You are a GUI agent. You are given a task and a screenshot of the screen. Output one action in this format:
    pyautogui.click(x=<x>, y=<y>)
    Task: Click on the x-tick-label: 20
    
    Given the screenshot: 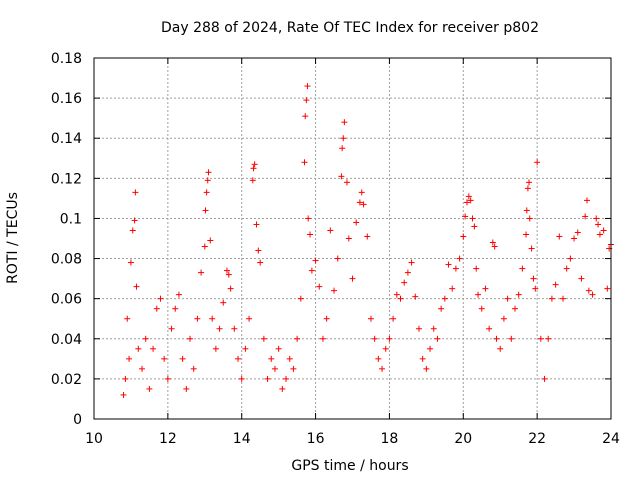 What is the action you would take?
    pyautogui.click(x=463, y=439)
    